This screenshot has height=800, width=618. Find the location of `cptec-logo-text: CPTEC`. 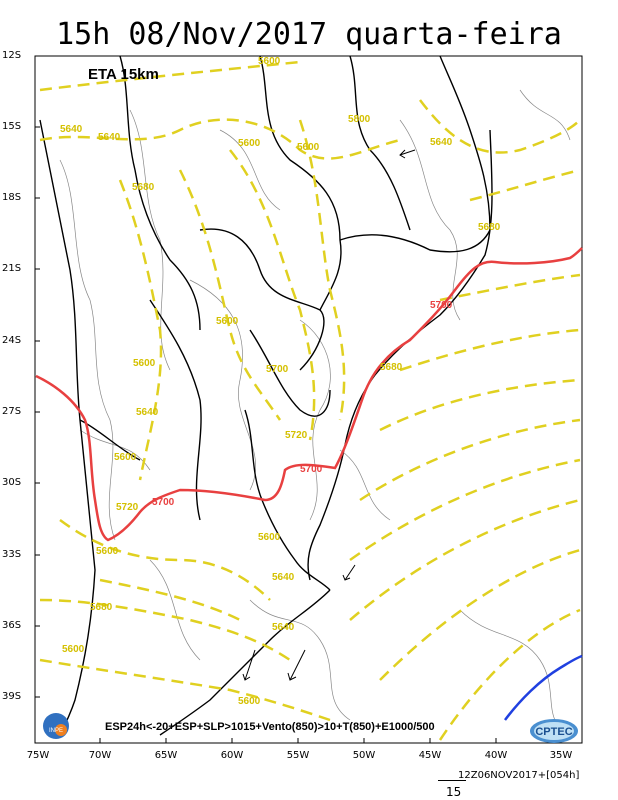

cptec-logo-text: CPTEC is located at coordinates (553, 732).